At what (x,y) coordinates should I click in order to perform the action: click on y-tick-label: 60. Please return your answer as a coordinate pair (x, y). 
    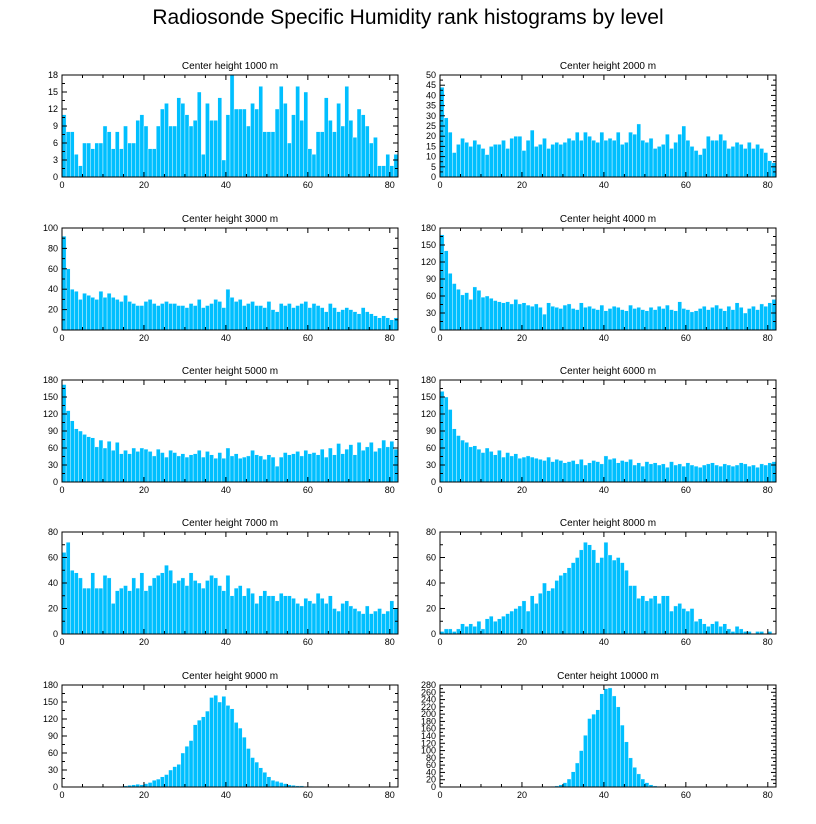
    Looking at the image, I should click on (431, 448).